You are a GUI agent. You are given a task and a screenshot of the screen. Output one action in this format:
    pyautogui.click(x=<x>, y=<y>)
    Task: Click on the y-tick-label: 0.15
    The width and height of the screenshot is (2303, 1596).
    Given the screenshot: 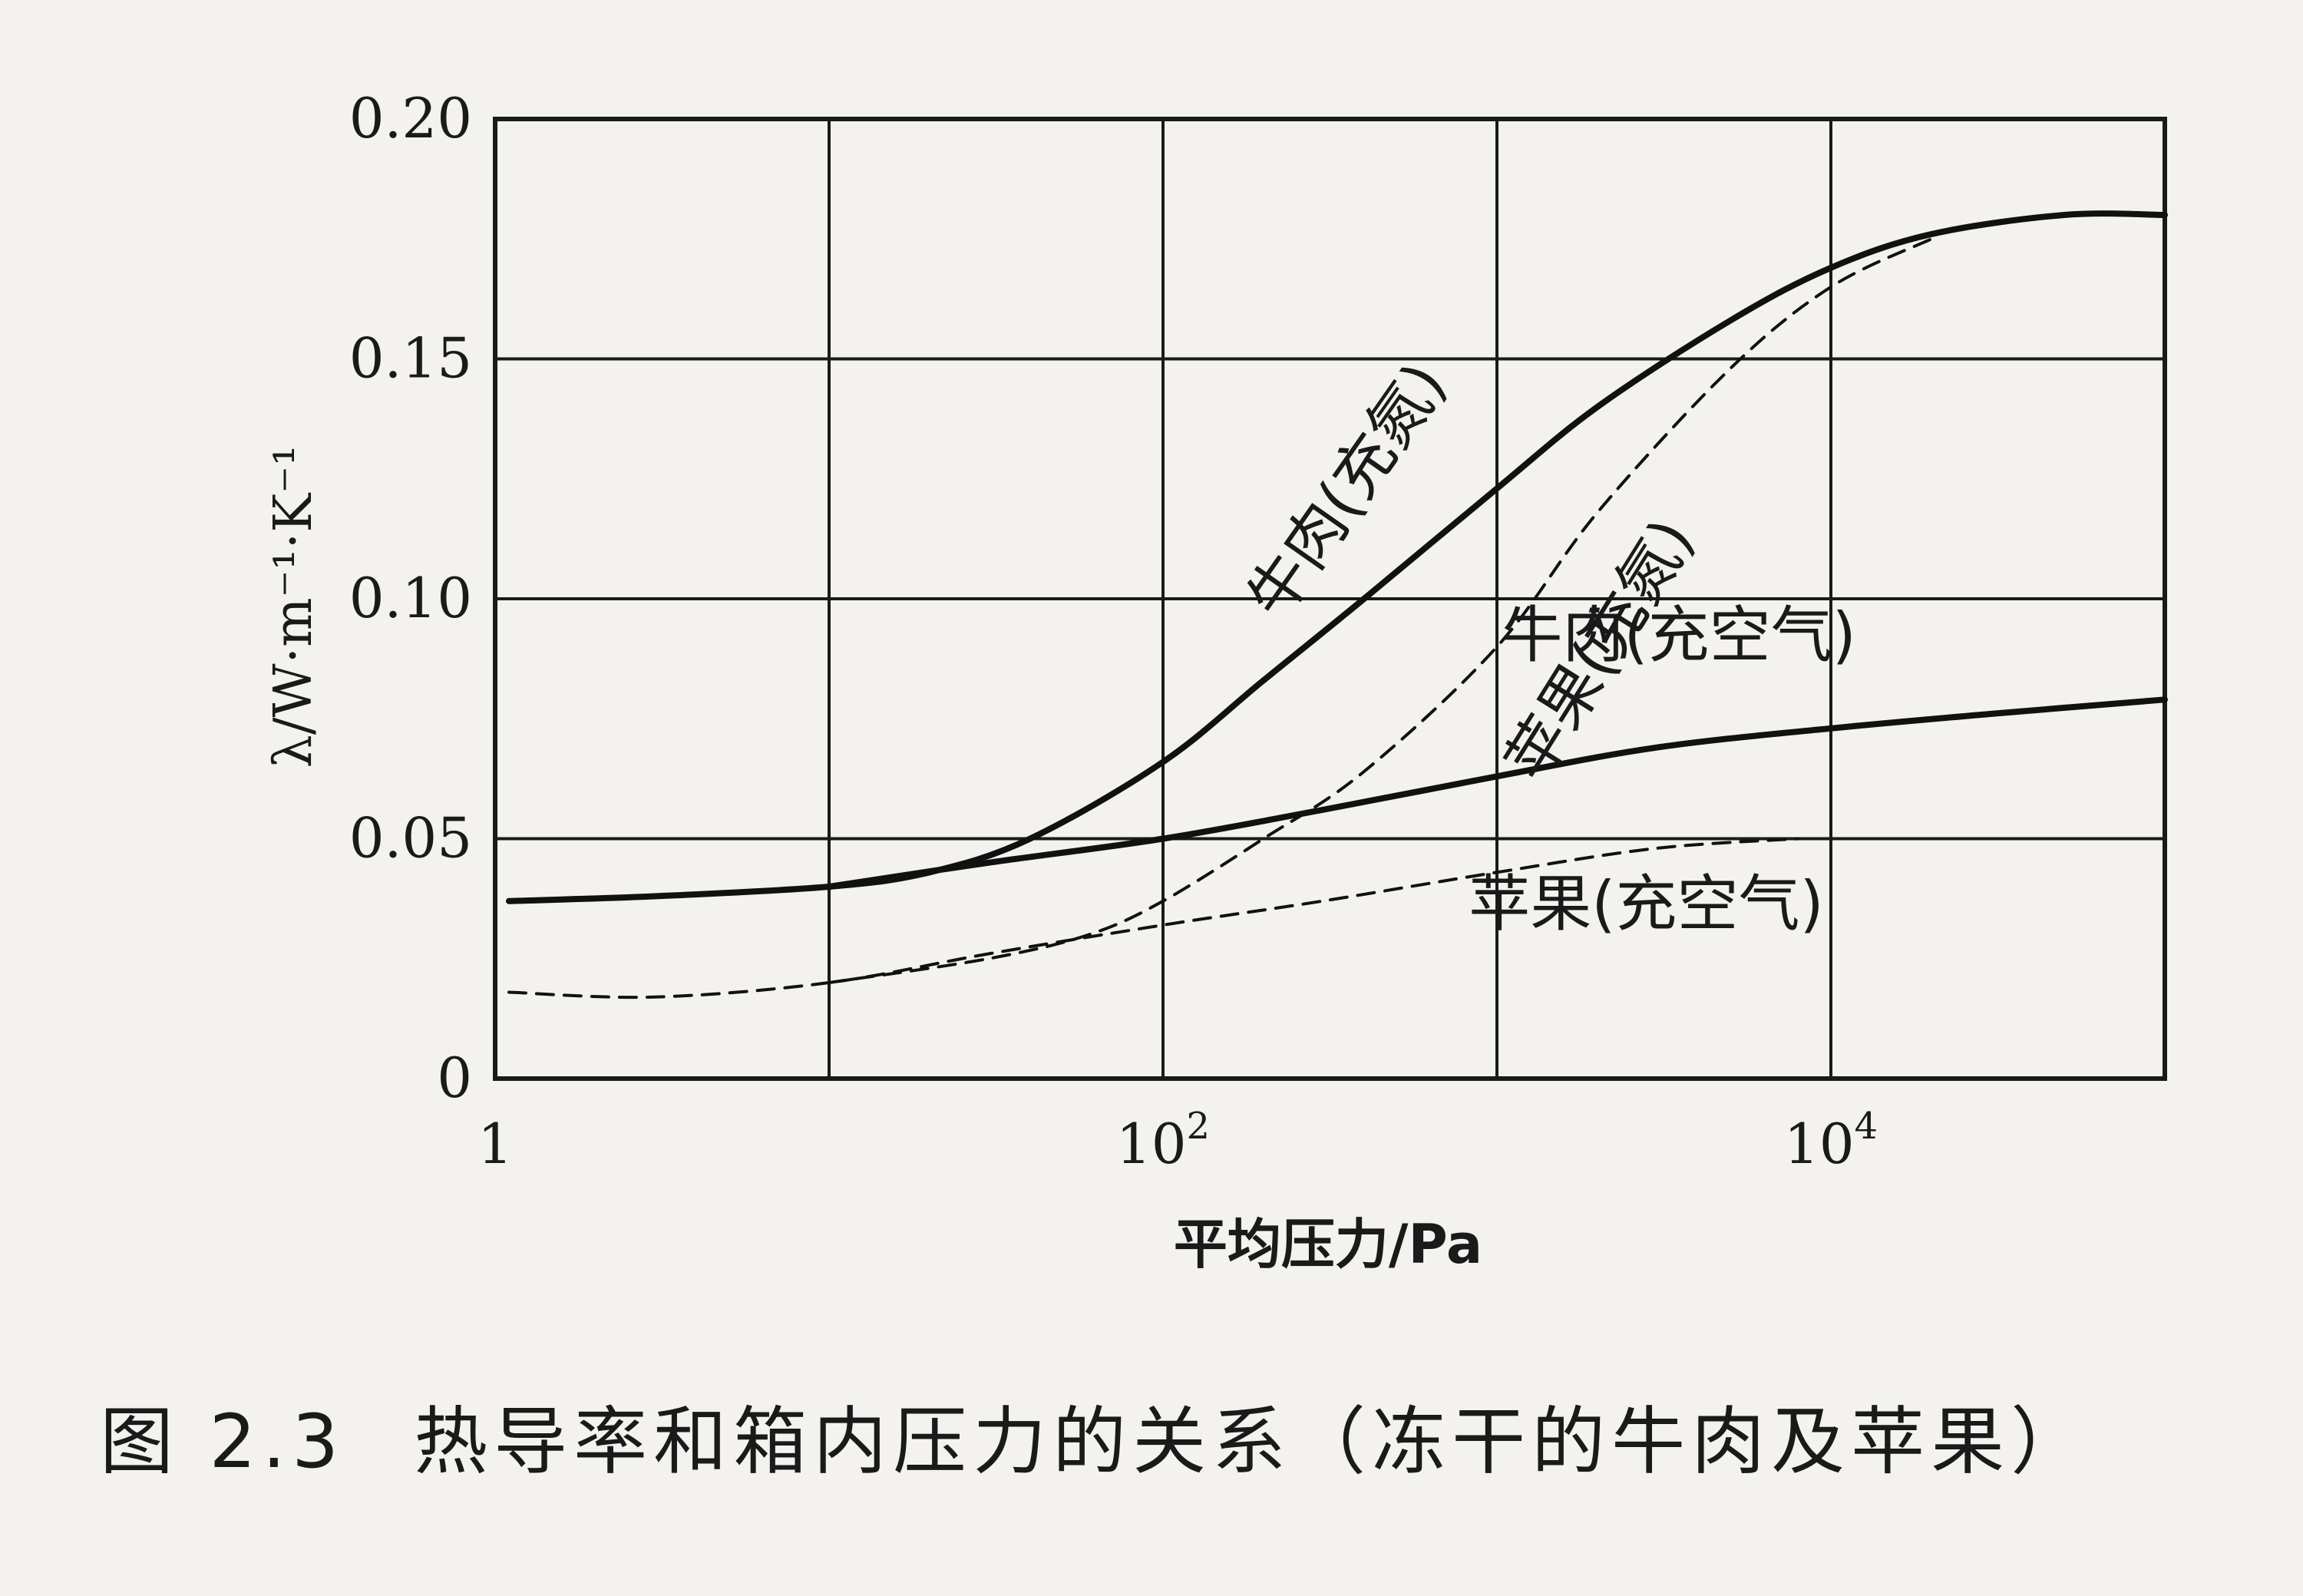 What is the action you would take?
    pyautogui.click(x=411, y=358)
    